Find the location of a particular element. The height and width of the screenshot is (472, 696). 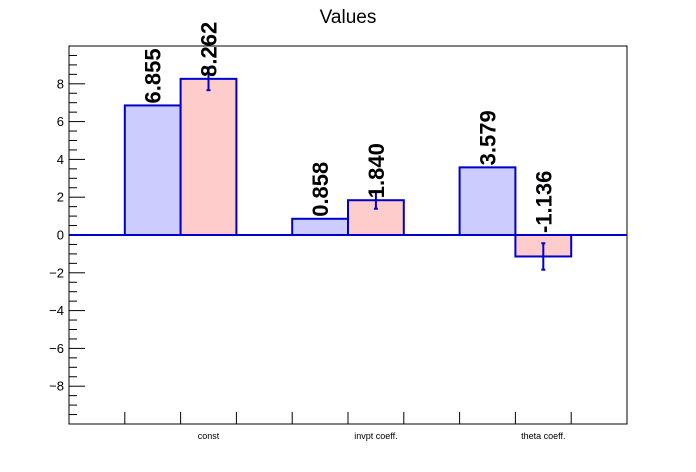

data-label: 6.855 is located at coordinates (153, 75).